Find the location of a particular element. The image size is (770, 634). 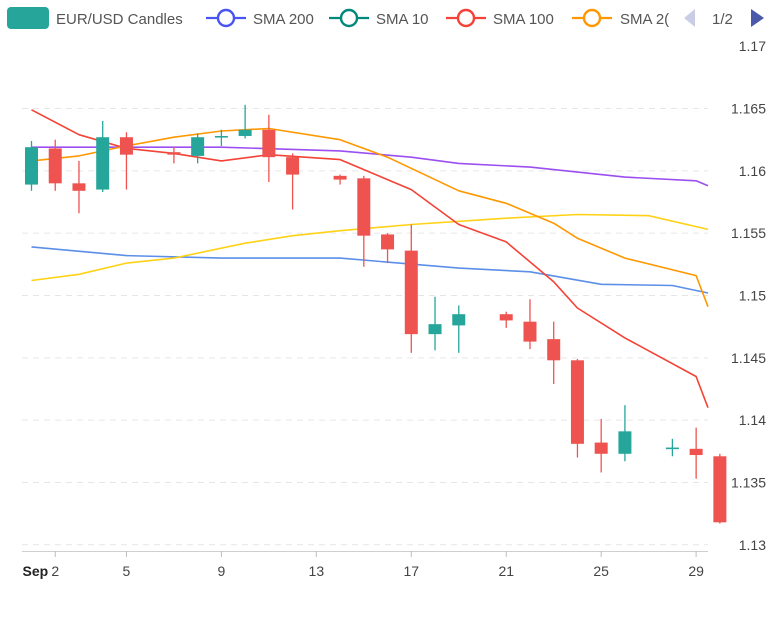

legend-sma100-marker is located at coordinates (466, 18).